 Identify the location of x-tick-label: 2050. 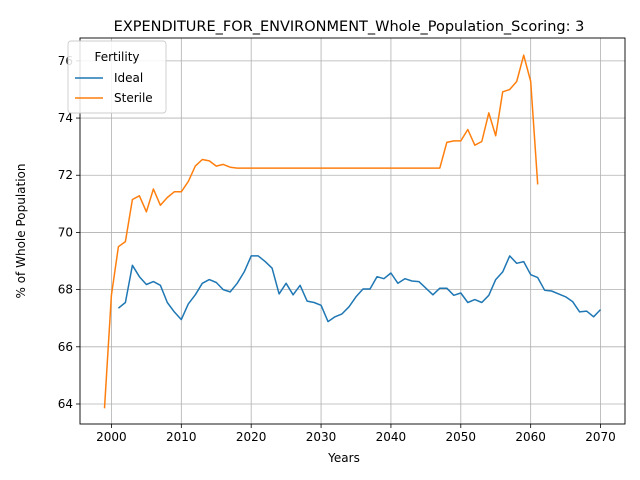
(461, 437).